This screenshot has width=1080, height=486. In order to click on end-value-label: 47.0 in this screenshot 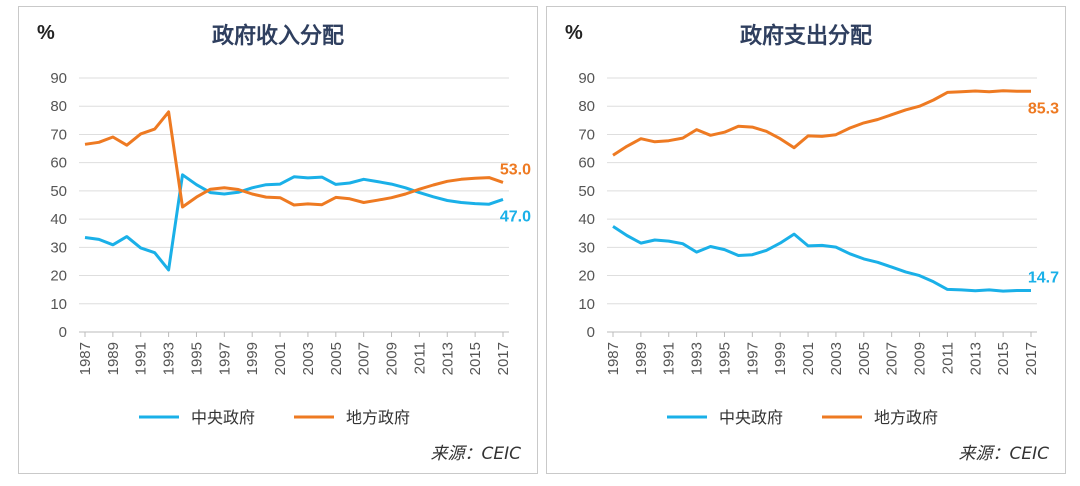, I will do `click(515, 216)`.